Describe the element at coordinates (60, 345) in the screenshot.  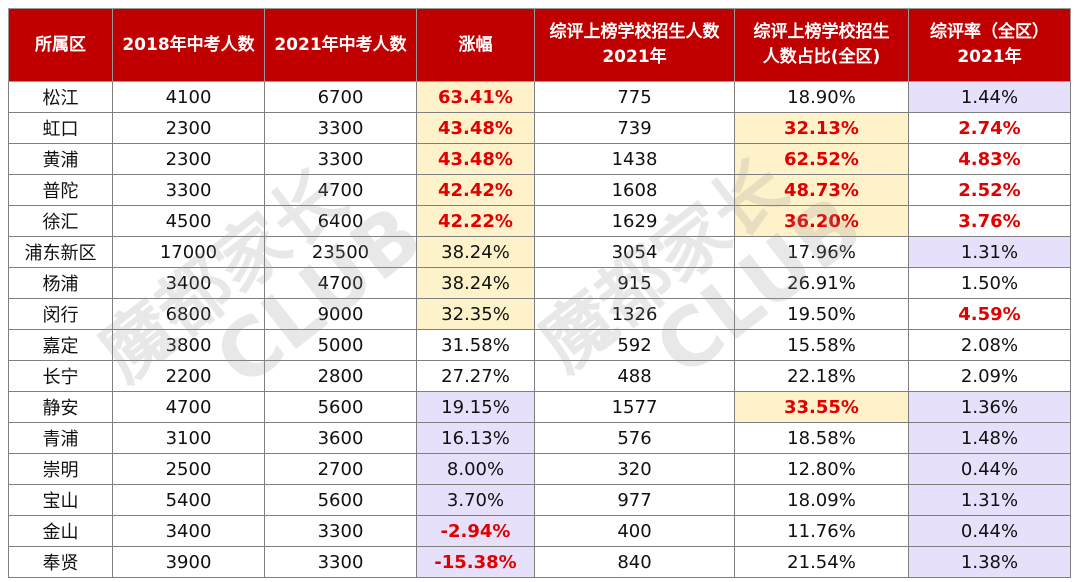
I see `table-cell-r8-c0: 嘉定` at that location.